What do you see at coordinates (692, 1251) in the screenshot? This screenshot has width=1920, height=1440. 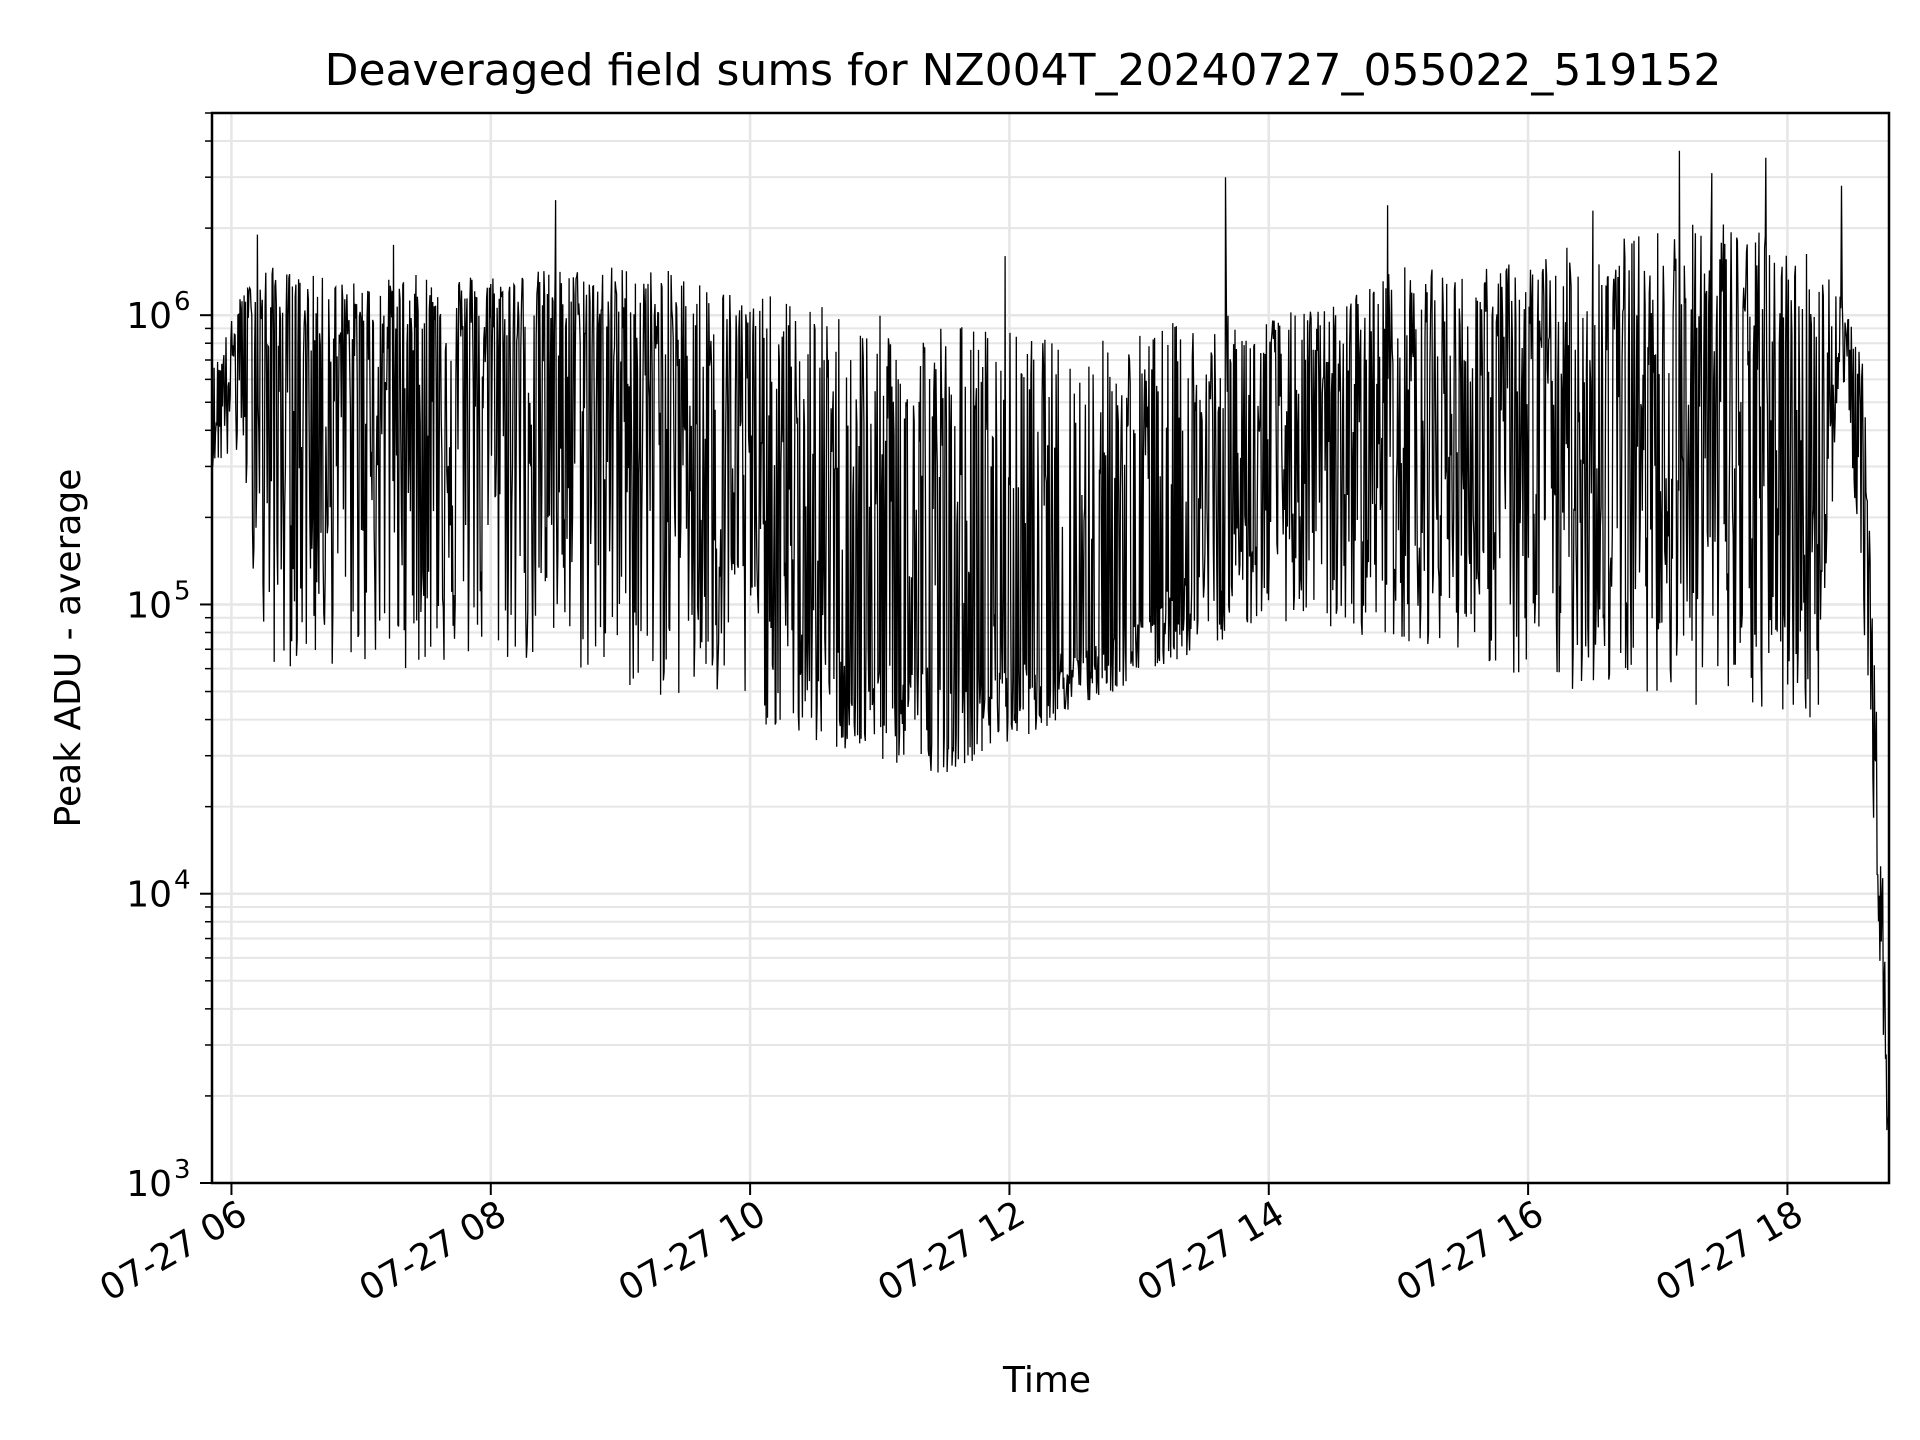 I see `x-tick-label: 07-27 10` at bounding box center [692, 1251].